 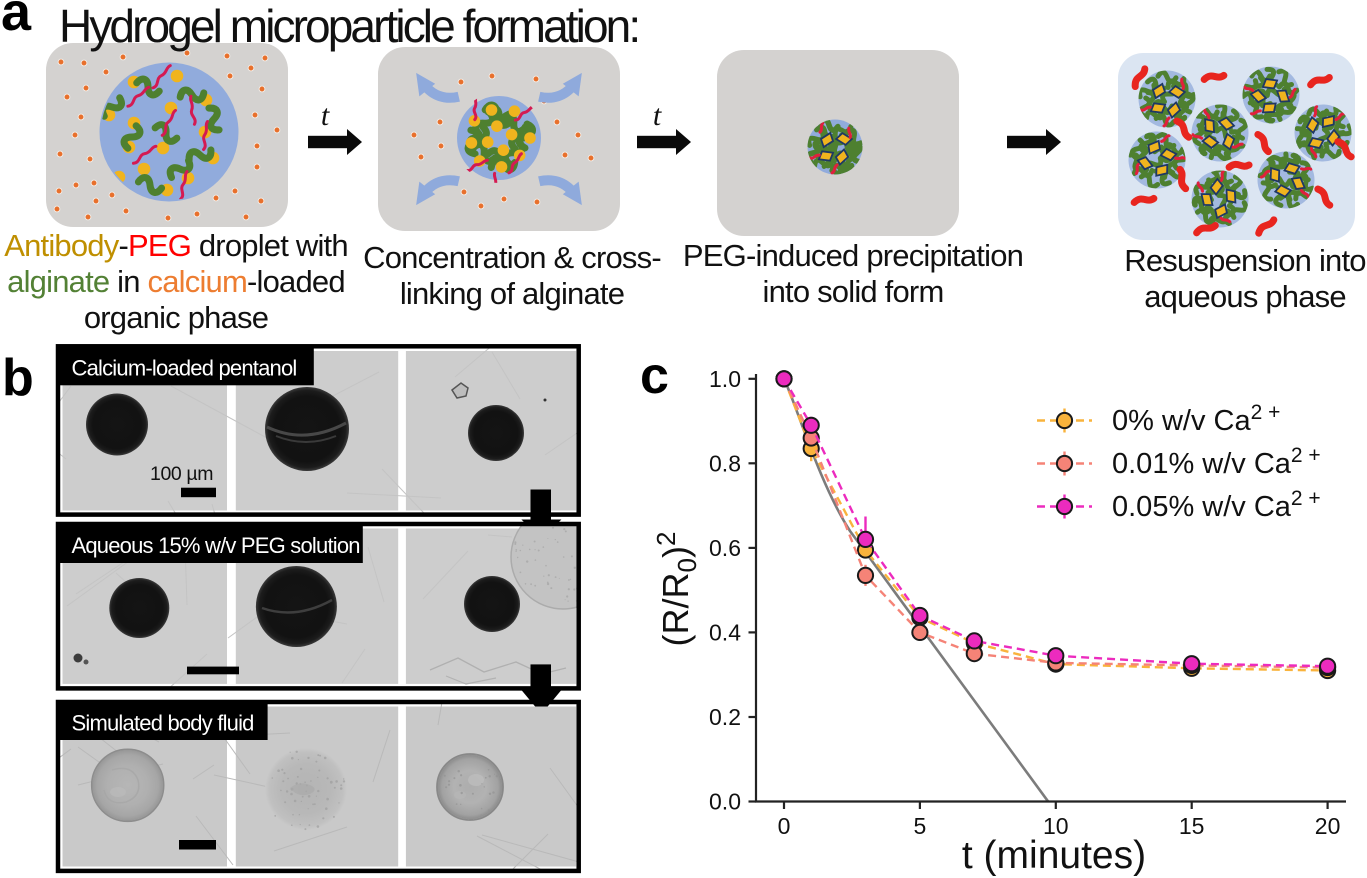 What do you see at coordinates (18, 378) in the screenshot?
I see `svg-text: b` at bounding box center [18, 378].